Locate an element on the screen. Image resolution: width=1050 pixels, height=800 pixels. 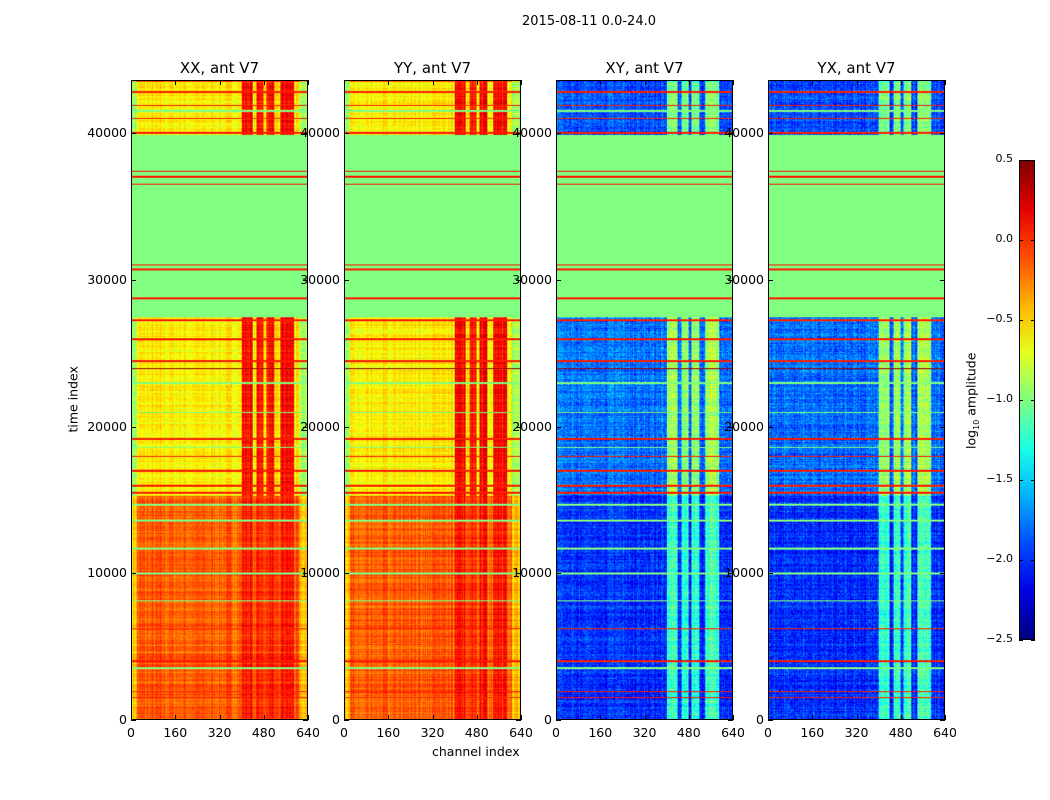
panel-title: YX, ant V7 is located at coordinates (856, 68).